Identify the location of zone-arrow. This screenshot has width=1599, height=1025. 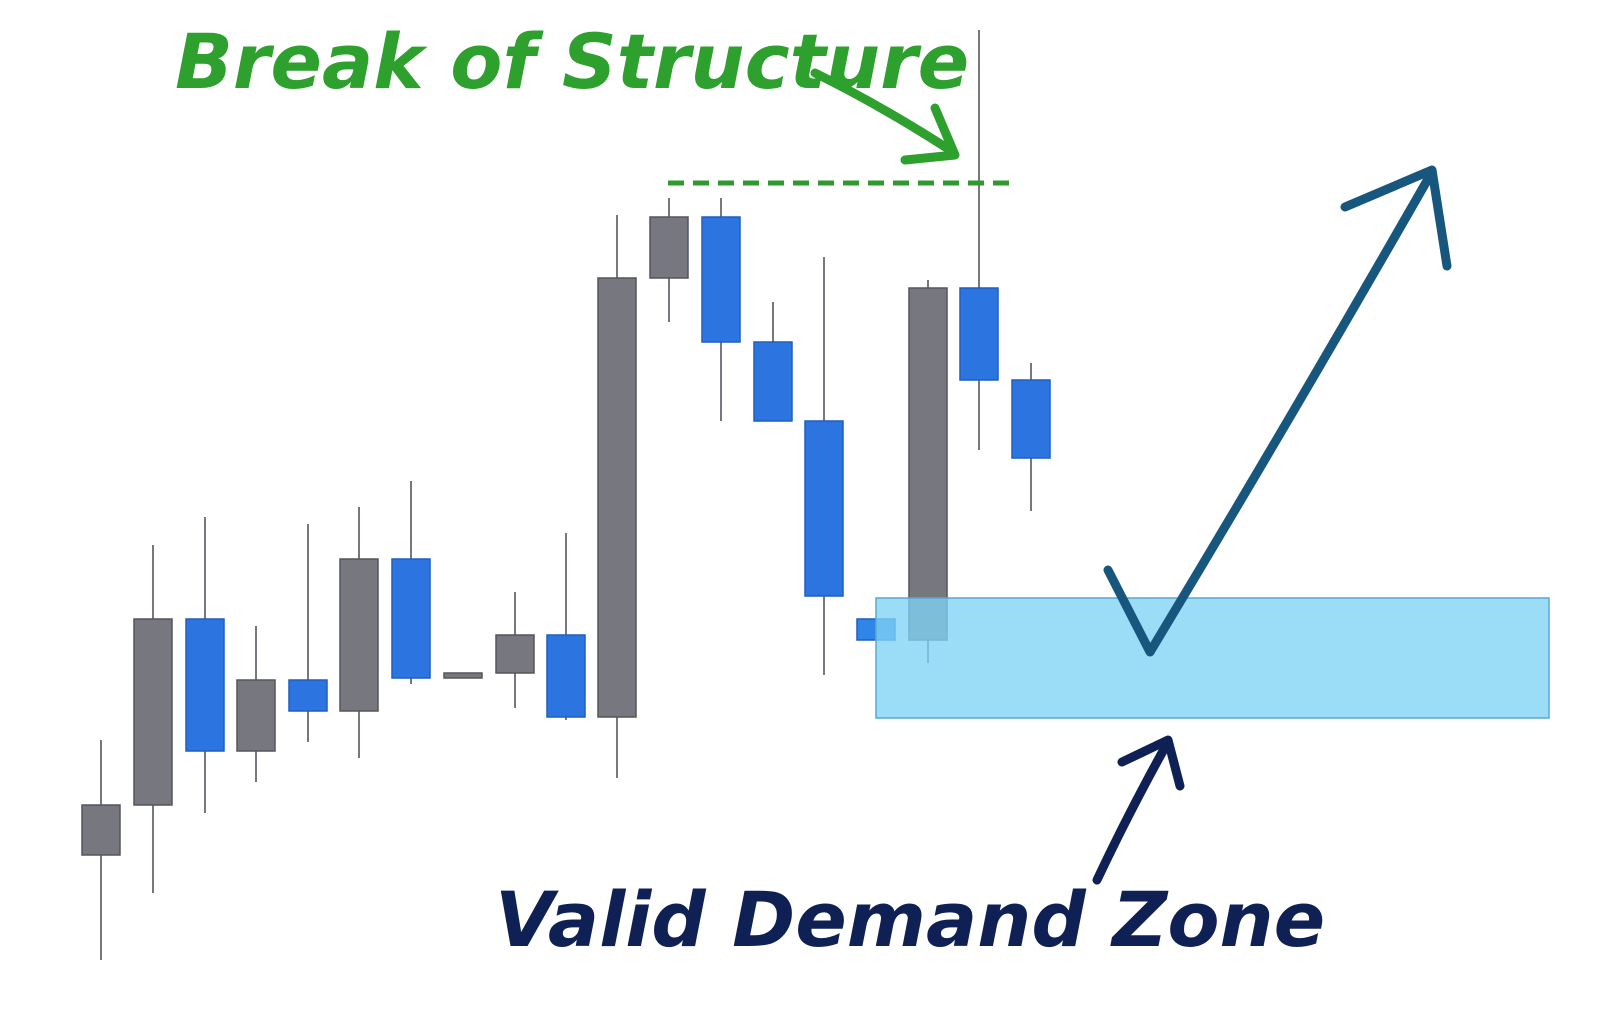
(1138, 810).